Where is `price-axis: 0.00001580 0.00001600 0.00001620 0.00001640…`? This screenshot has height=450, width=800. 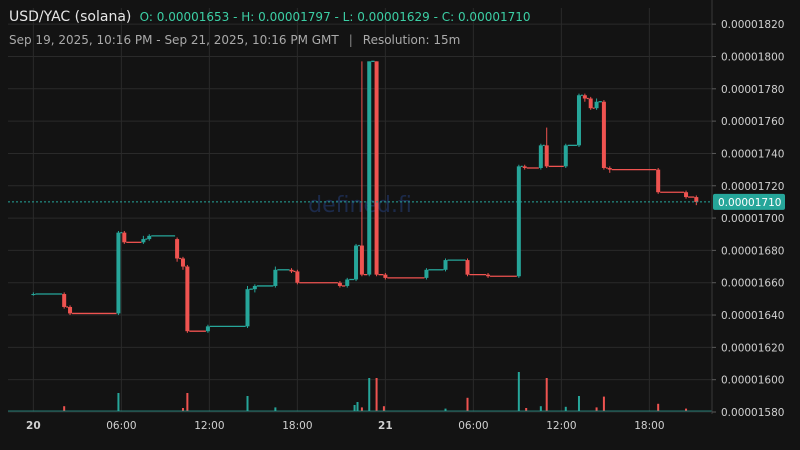 price-axis: 0.00001580 0.00001600 0.00001620 0.00001640… is located at coordinates (748, 219).